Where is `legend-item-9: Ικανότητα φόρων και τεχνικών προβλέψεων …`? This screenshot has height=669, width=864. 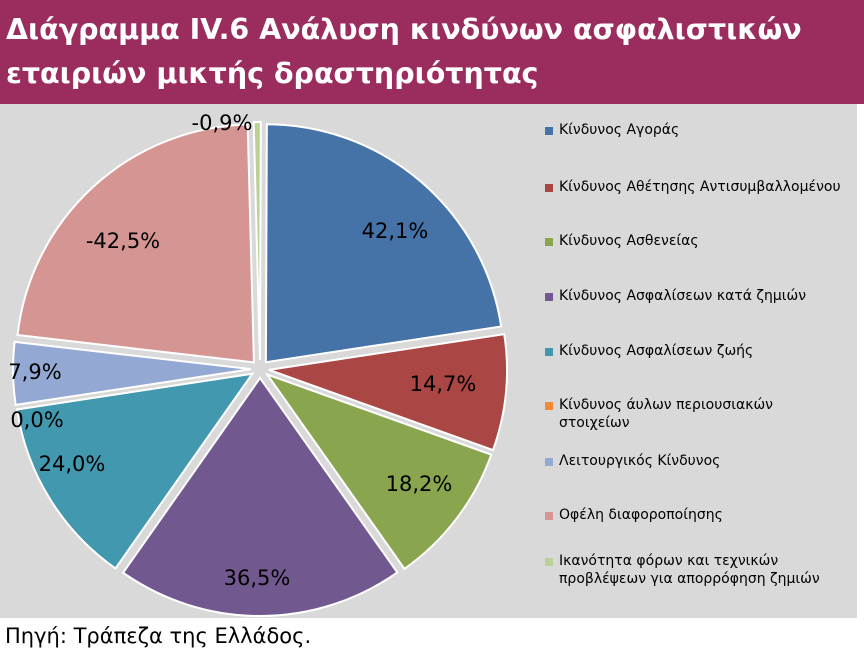
legend-item-9: Ικανότητα φόρων και τεχνικών προβλέψεων … is located at coordinates (694, 570).